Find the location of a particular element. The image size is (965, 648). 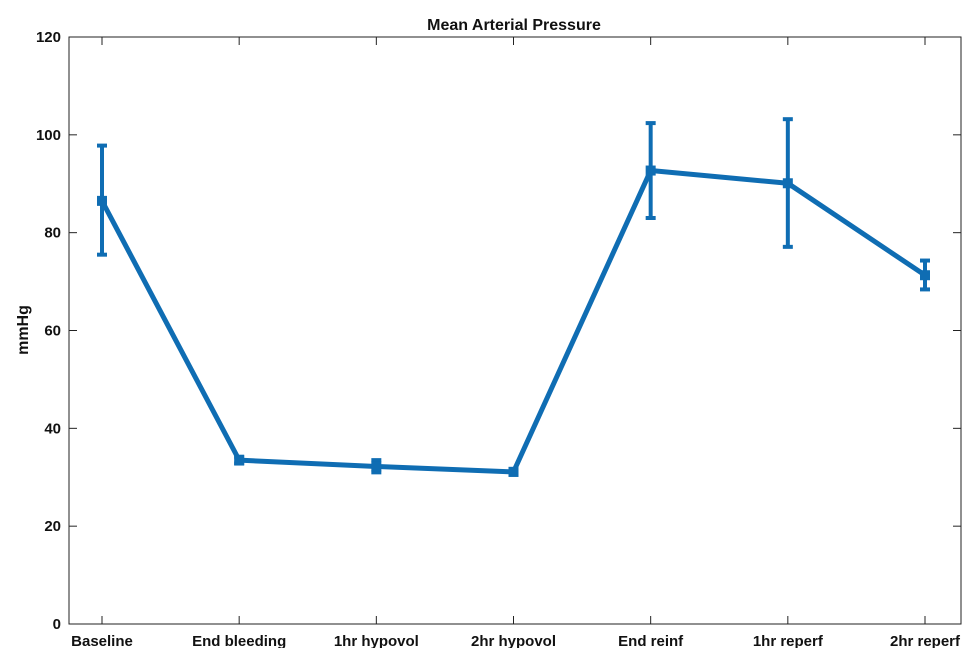

y-tick-label: 120 is located at coordinates (48, 37).